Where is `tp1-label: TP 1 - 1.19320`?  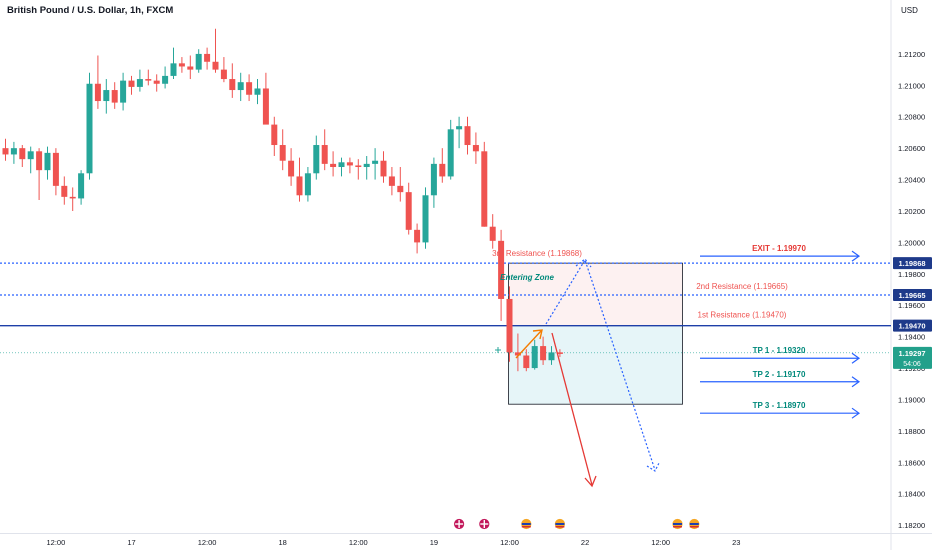 tp1-label: TP 1 - 1.19320 is located at coordinates (779, 350).